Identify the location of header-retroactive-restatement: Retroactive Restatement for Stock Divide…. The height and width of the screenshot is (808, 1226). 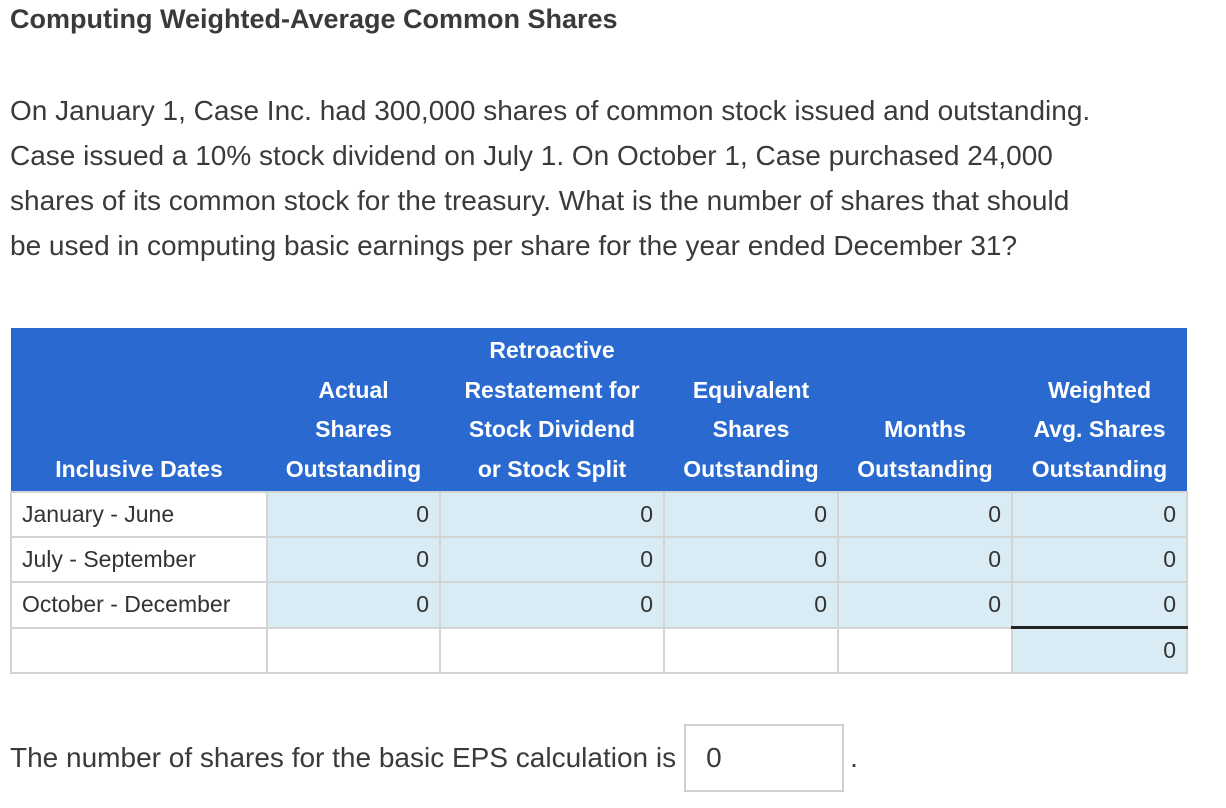
(552, 410).